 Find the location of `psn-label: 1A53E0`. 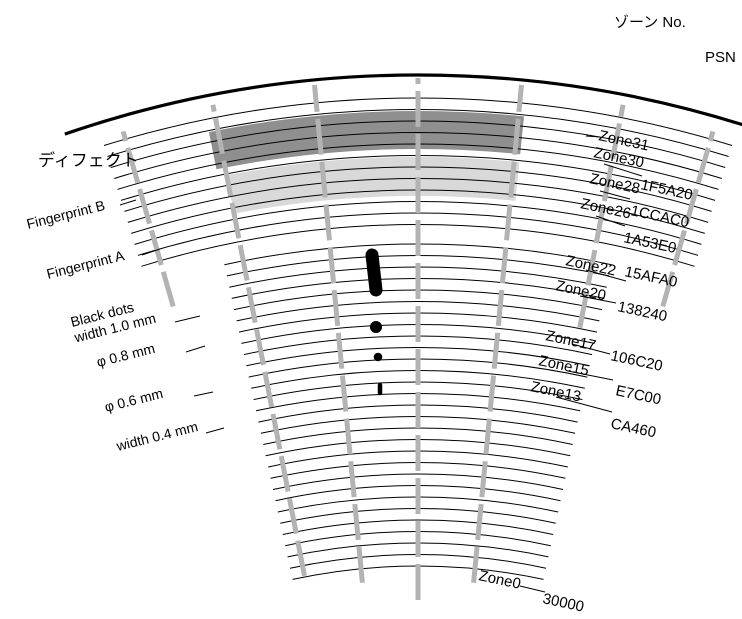

psn-label: 1A53E0 is located at coordinates (650, 243).